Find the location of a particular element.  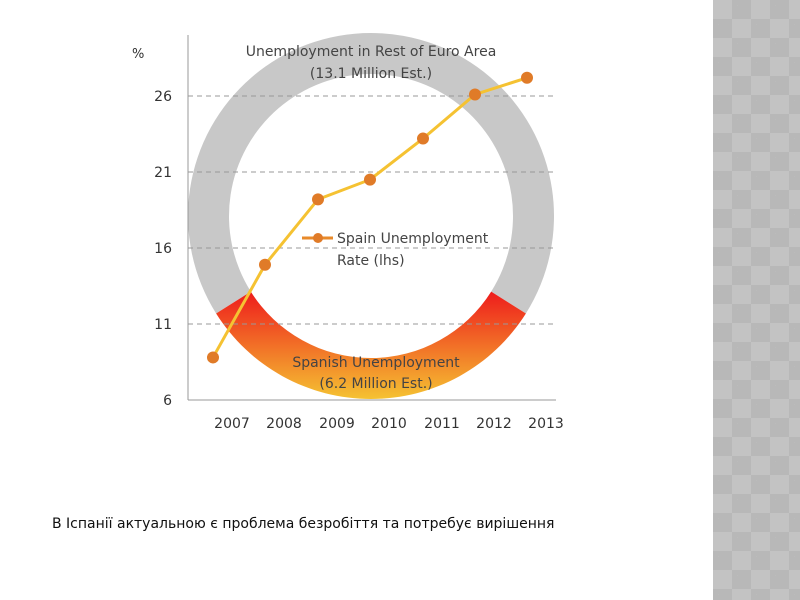

legend-label-line1: Spain Unemployment is located at coordinates (413, 239).